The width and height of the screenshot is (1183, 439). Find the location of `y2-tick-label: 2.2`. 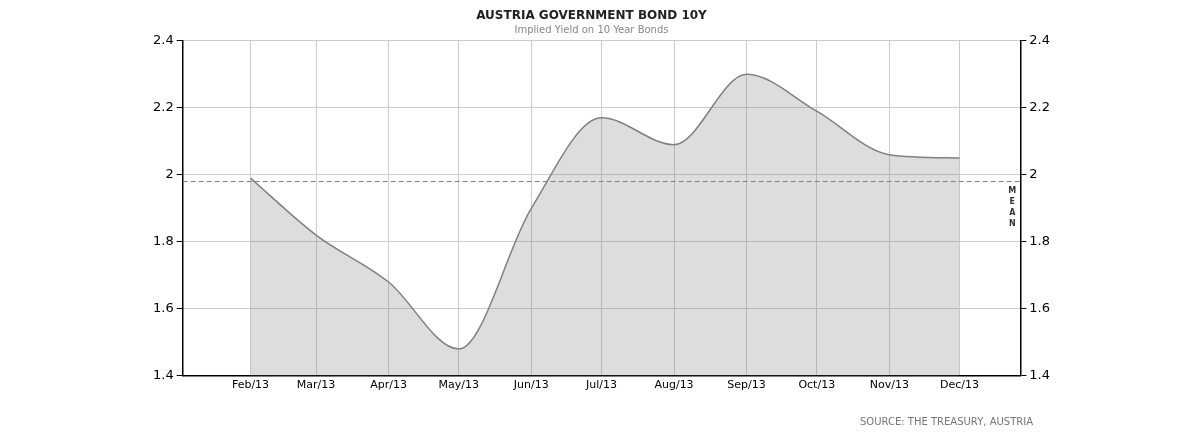

y2-tick-label: 2.2 is located at coordinates (1040, 107).